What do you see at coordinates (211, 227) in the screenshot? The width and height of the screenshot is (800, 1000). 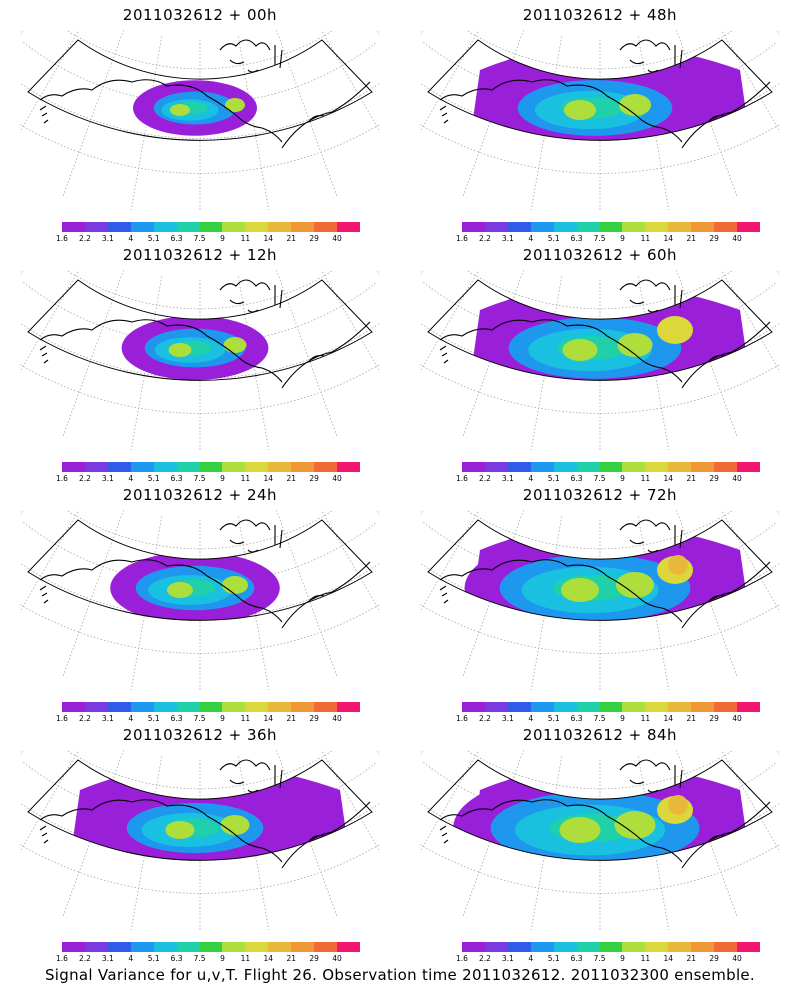 I see `colorbar` at bounding box center [211, 227].